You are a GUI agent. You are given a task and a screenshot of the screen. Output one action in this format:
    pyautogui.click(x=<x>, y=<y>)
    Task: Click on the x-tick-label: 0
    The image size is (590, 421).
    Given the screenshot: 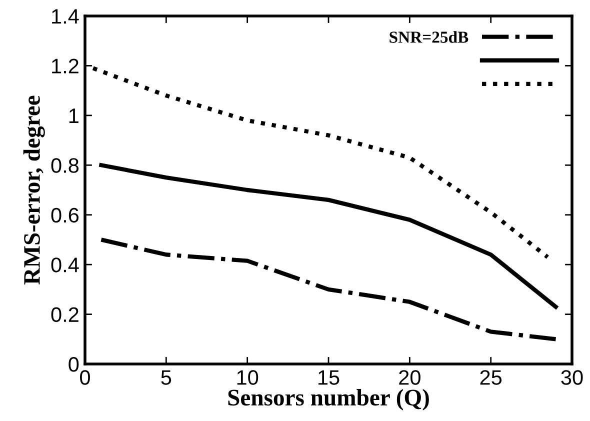 What is the action you would take?
    pyautogui.click(x=85, y=377)
    